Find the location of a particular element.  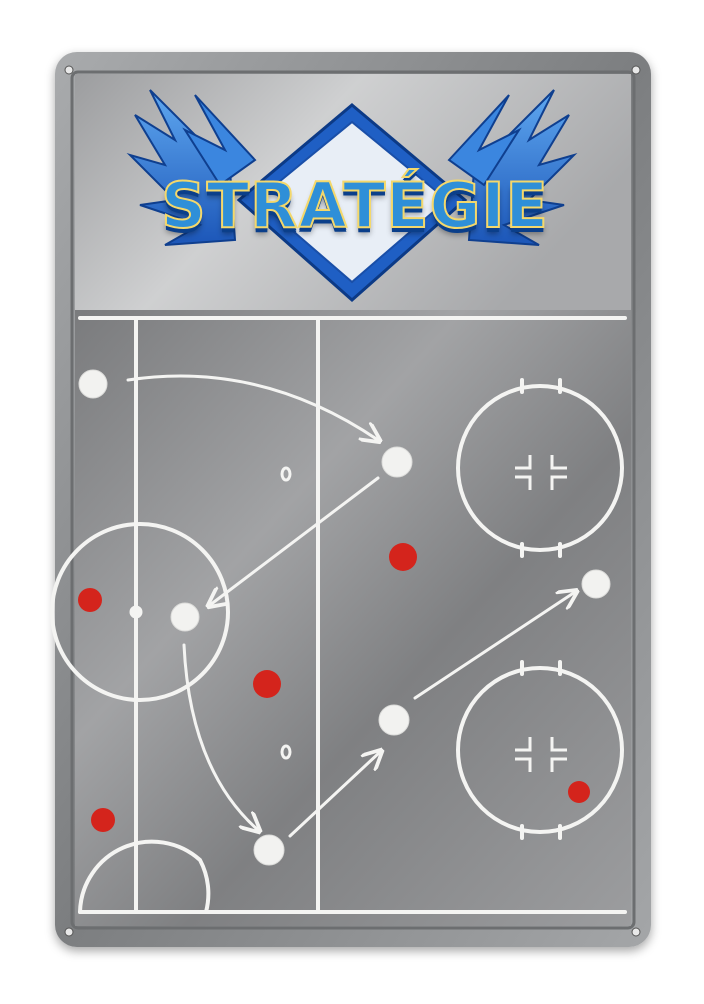

emblem-diamond-inner is located at coordinates (352, 202).